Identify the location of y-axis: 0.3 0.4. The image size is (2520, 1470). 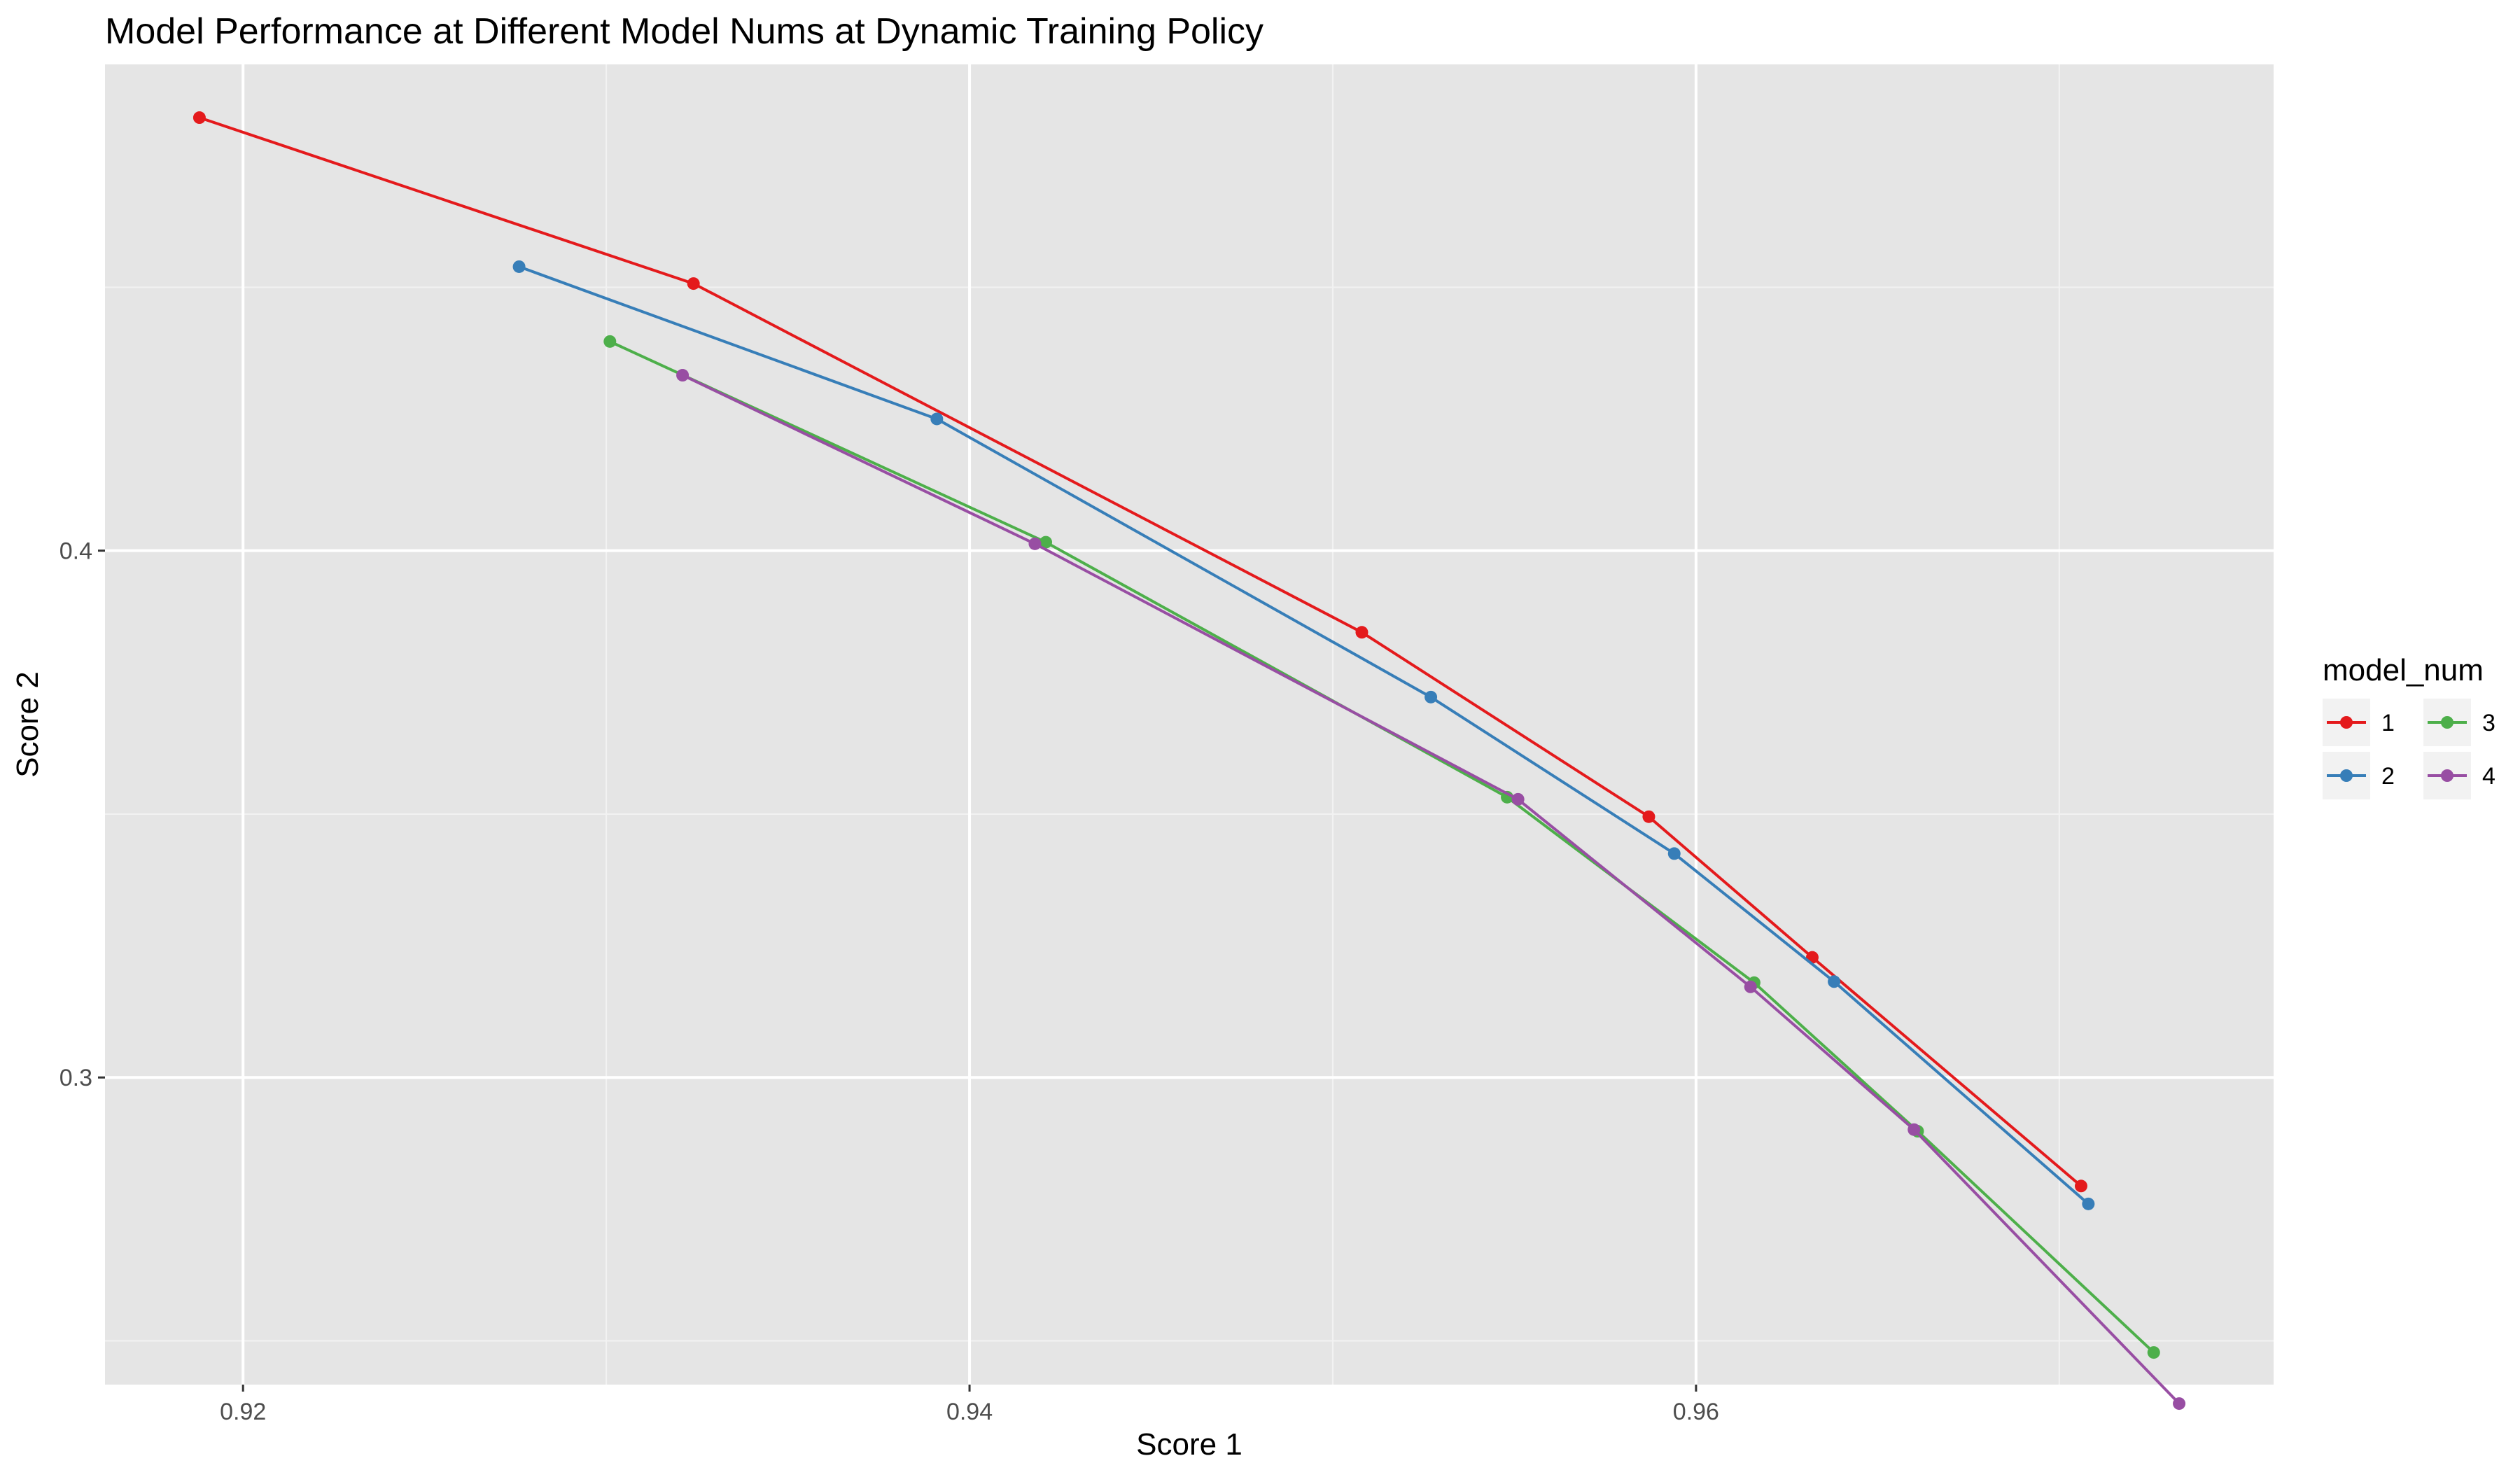
(82, 814).